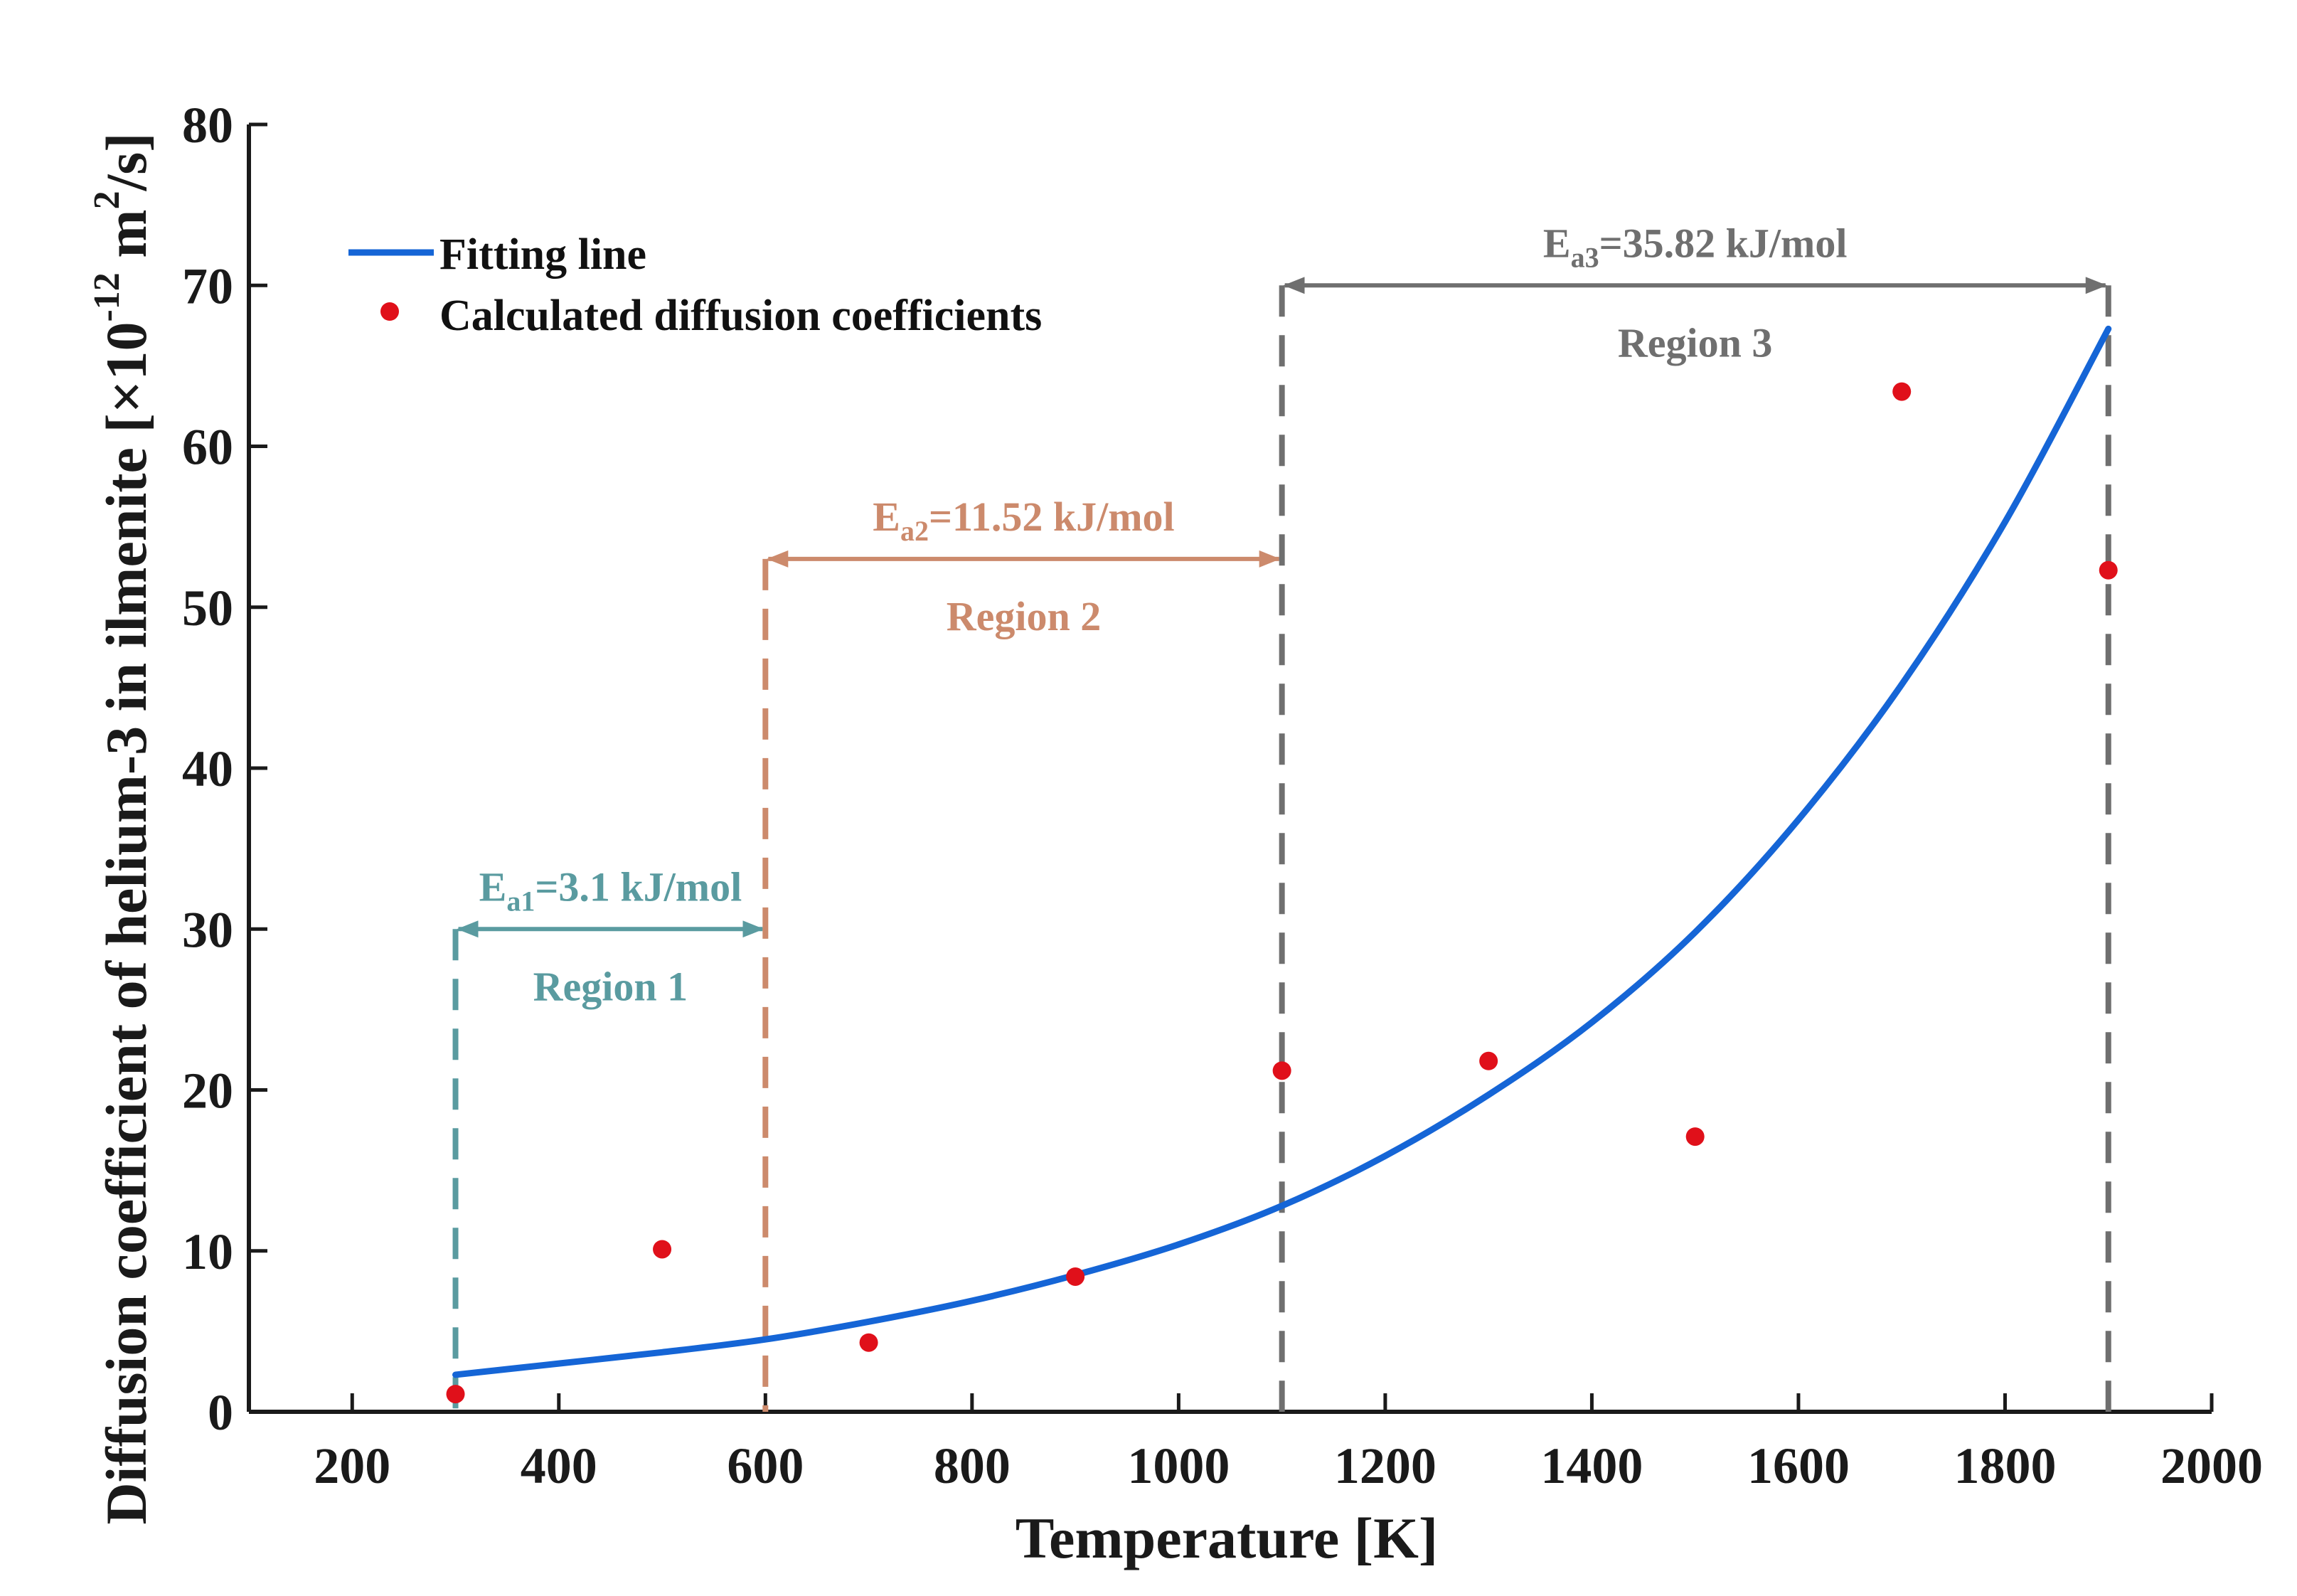  I want to click on x-tick-label: 800, so click(972, 1465).